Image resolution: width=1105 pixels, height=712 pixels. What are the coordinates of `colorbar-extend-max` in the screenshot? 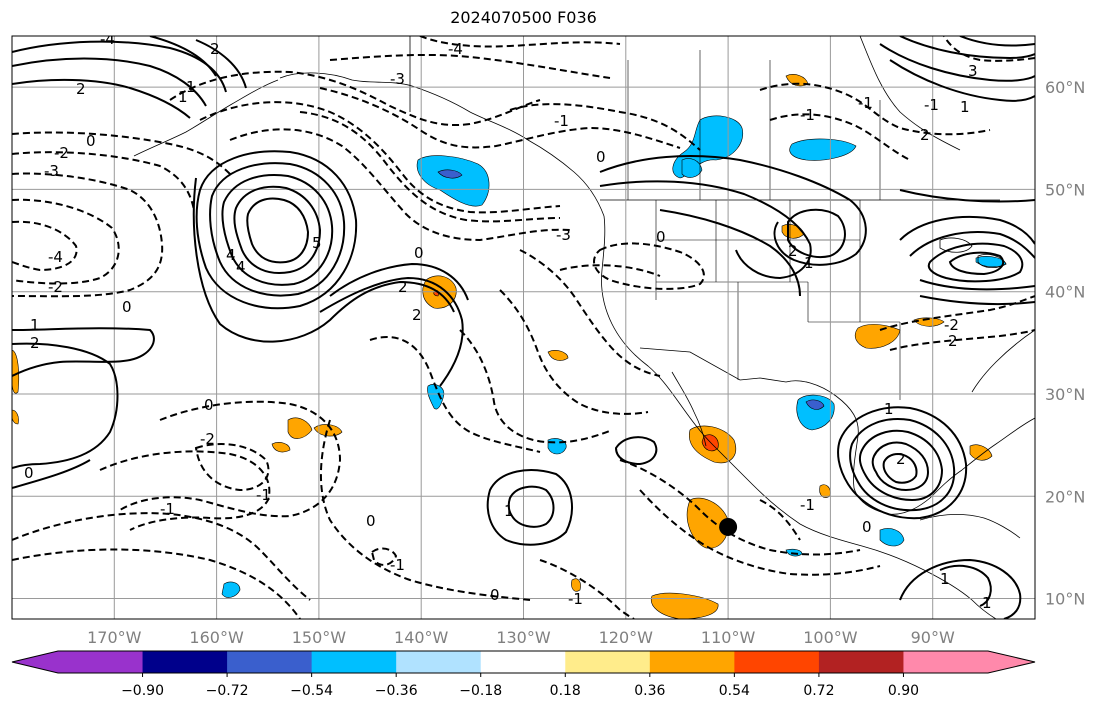 It's located at (1011, 662).